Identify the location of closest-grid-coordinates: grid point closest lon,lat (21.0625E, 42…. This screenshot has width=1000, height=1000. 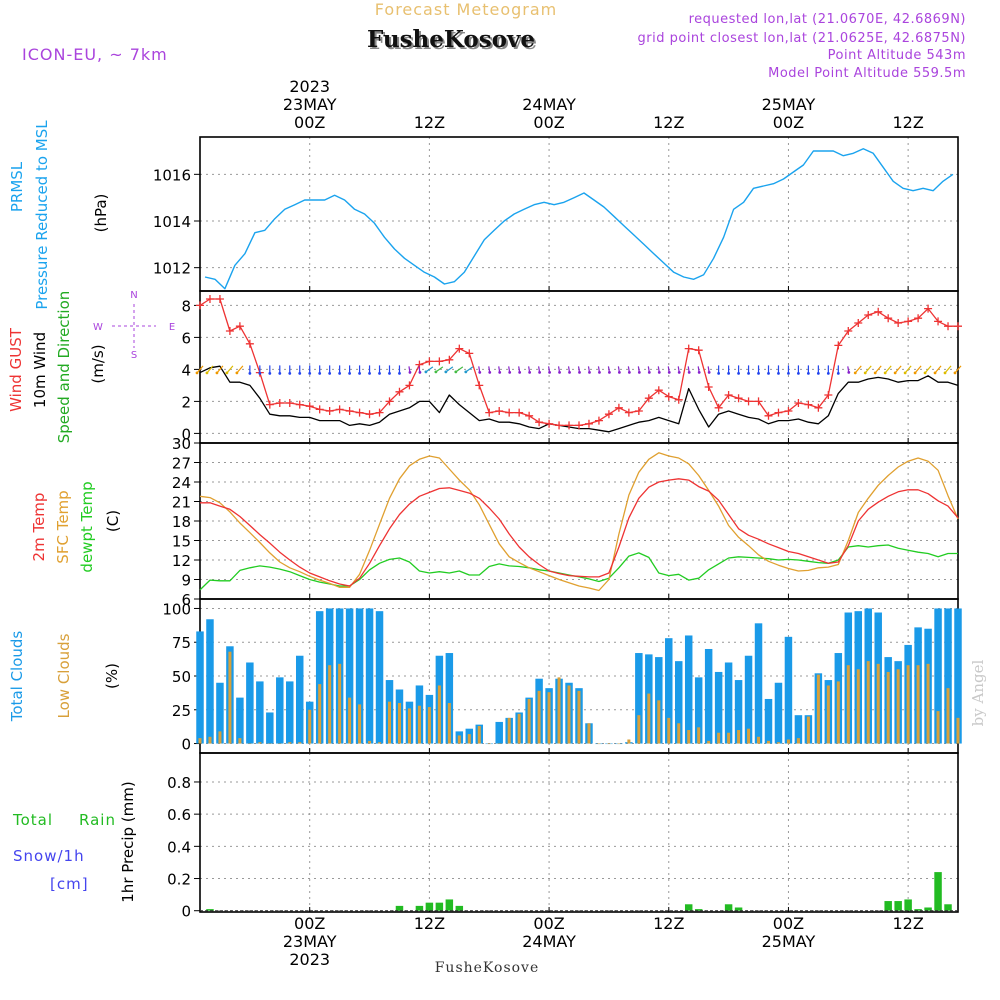
(802, 38).